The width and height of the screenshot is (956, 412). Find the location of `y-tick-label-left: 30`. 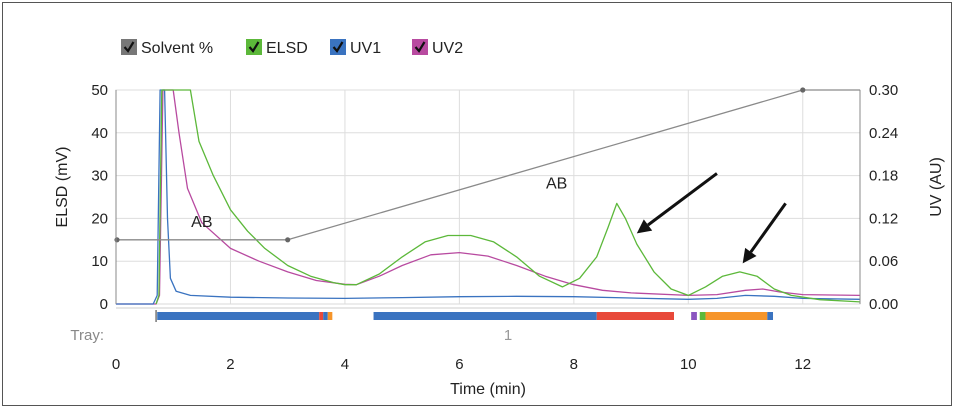

y-tick-label-left: 30 is located at coordinates (99, 176).